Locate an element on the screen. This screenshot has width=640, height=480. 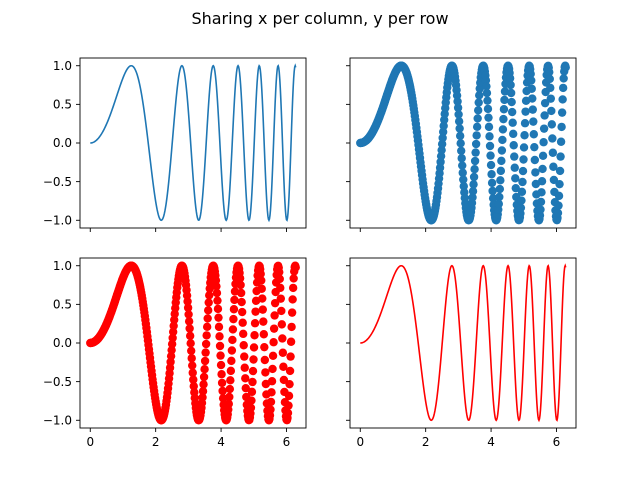
series-line is located at coordinates (193, 143).